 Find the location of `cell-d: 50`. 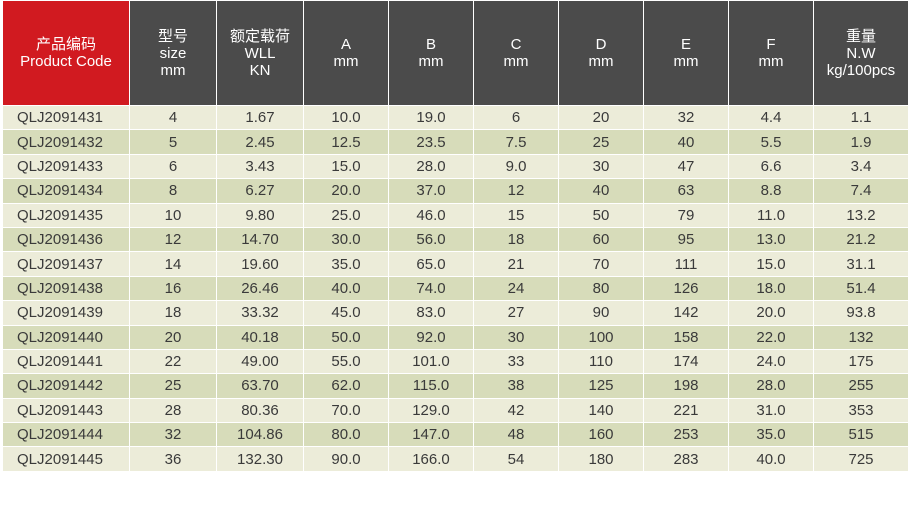

cell-d: 50 is located at coordinates (601, 215).